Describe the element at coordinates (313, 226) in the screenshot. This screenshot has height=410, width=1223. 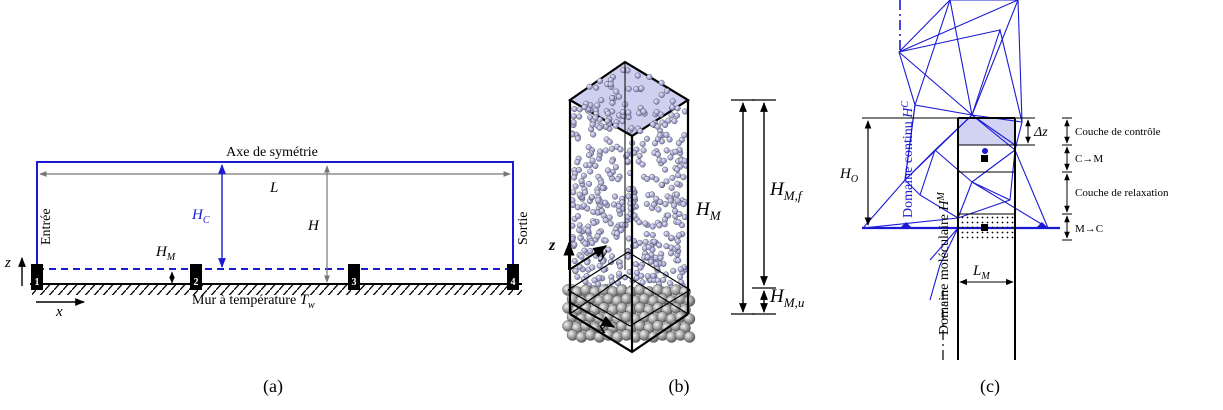
I see `height-label: H` at that location.